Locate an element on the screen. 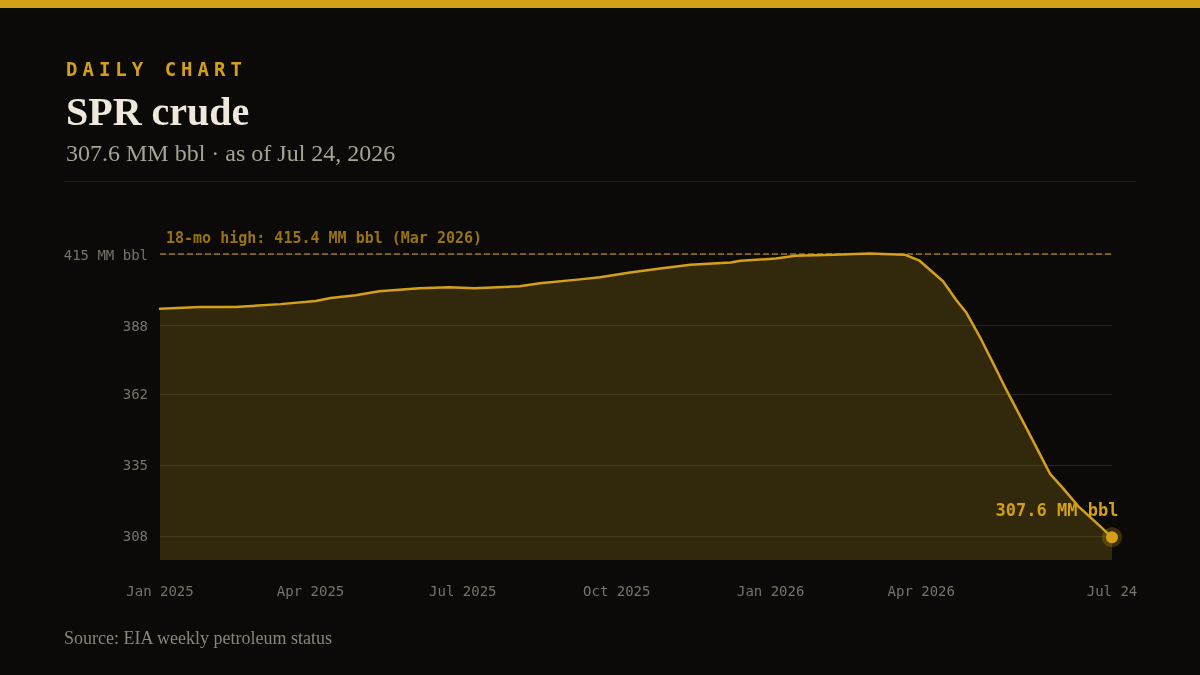 This screenshot has height=675, width=1200. chart-subtitle: 307.6 MM bbl · as of Jul 24, 2026 is located at coordinates (231, 153).